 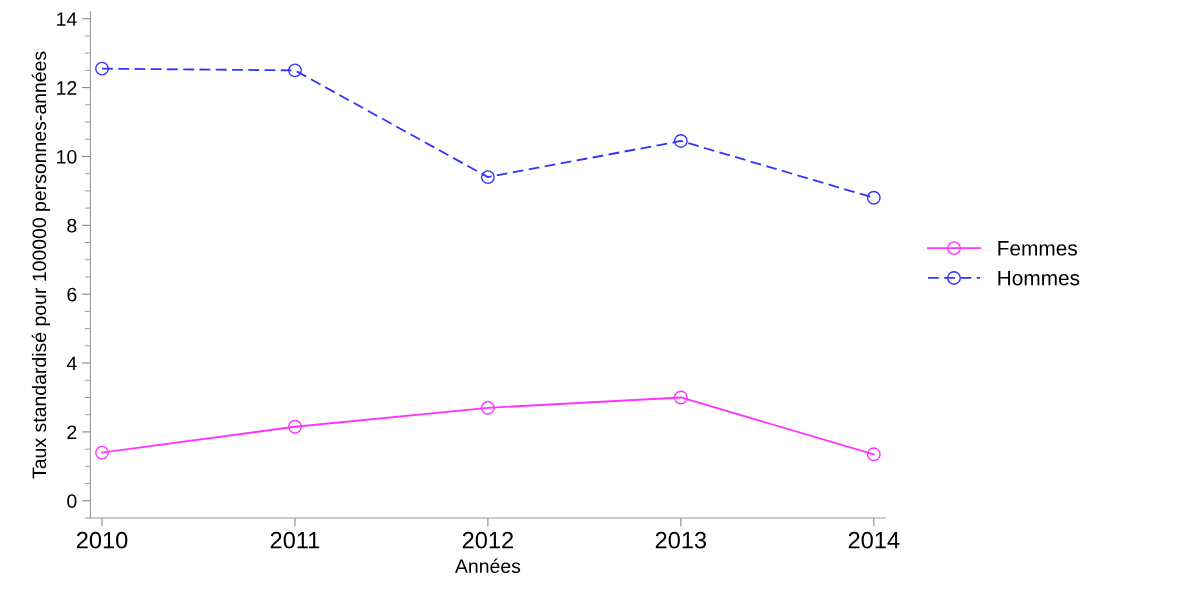 I want to click on legend-label: Femmes, so click(x=1037, y=248).